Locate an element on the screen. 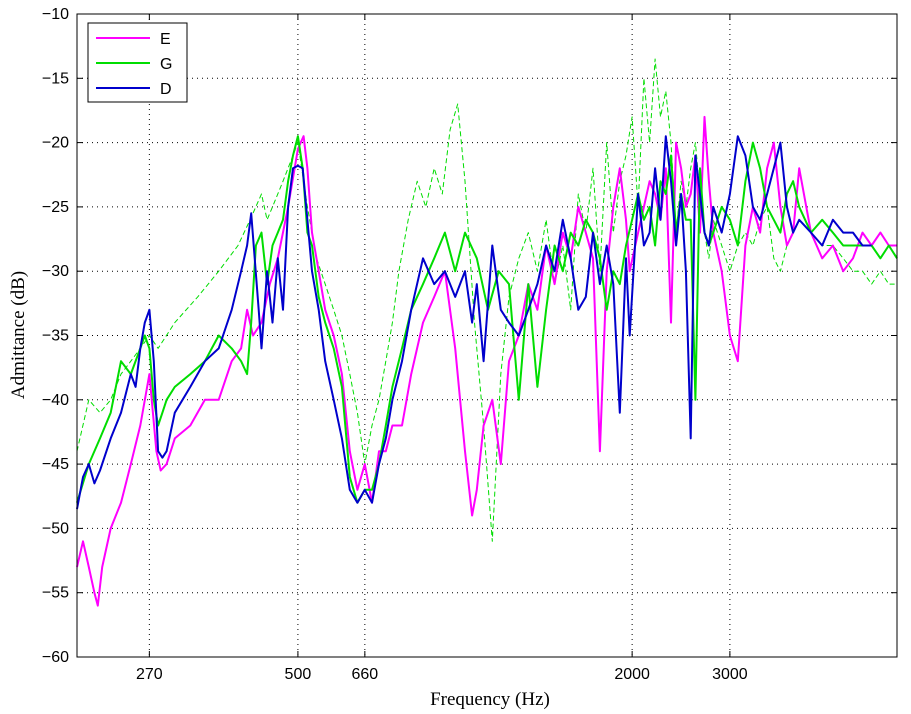  y-tick-label: −30 is located at coordinates (55, 271).